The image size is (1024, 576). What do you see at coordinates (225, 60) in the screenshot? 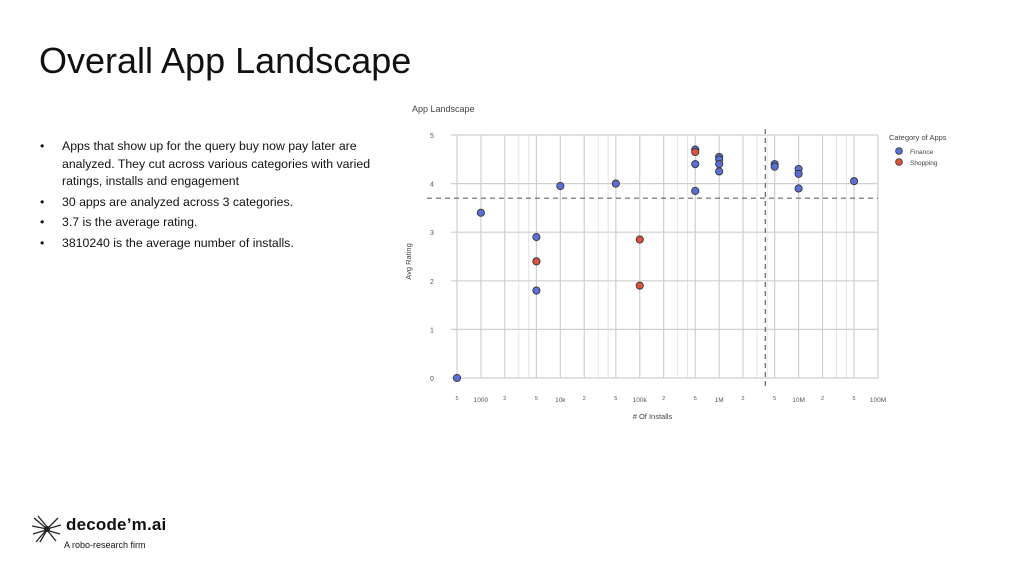
I see `slide-title: Overall App Landscape` at bounding box center [225, 60].